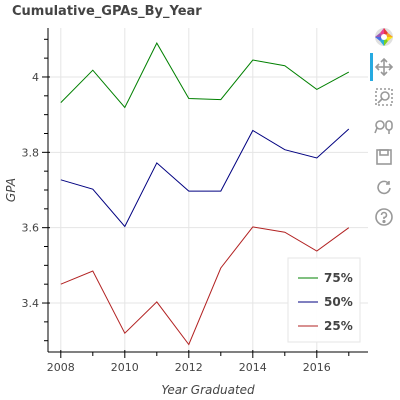  Describe the element at coordinates (253, 367) in the screenshot. I see `x-tick-label: 2014` at that location.